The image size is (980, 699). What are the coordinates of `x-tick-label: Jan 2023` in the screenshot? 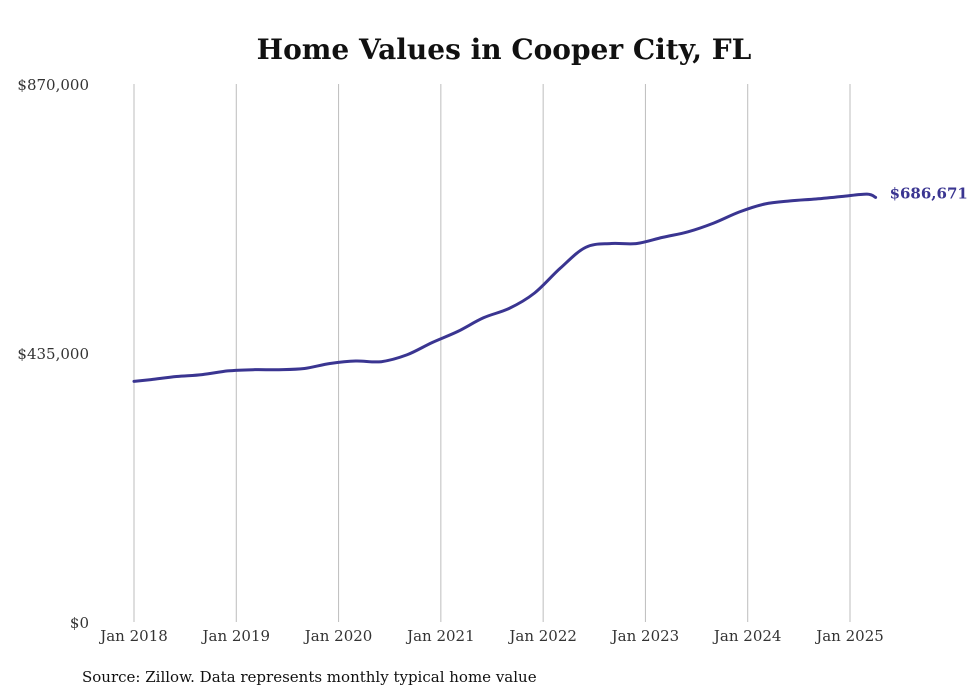 It's located at (645, 636).